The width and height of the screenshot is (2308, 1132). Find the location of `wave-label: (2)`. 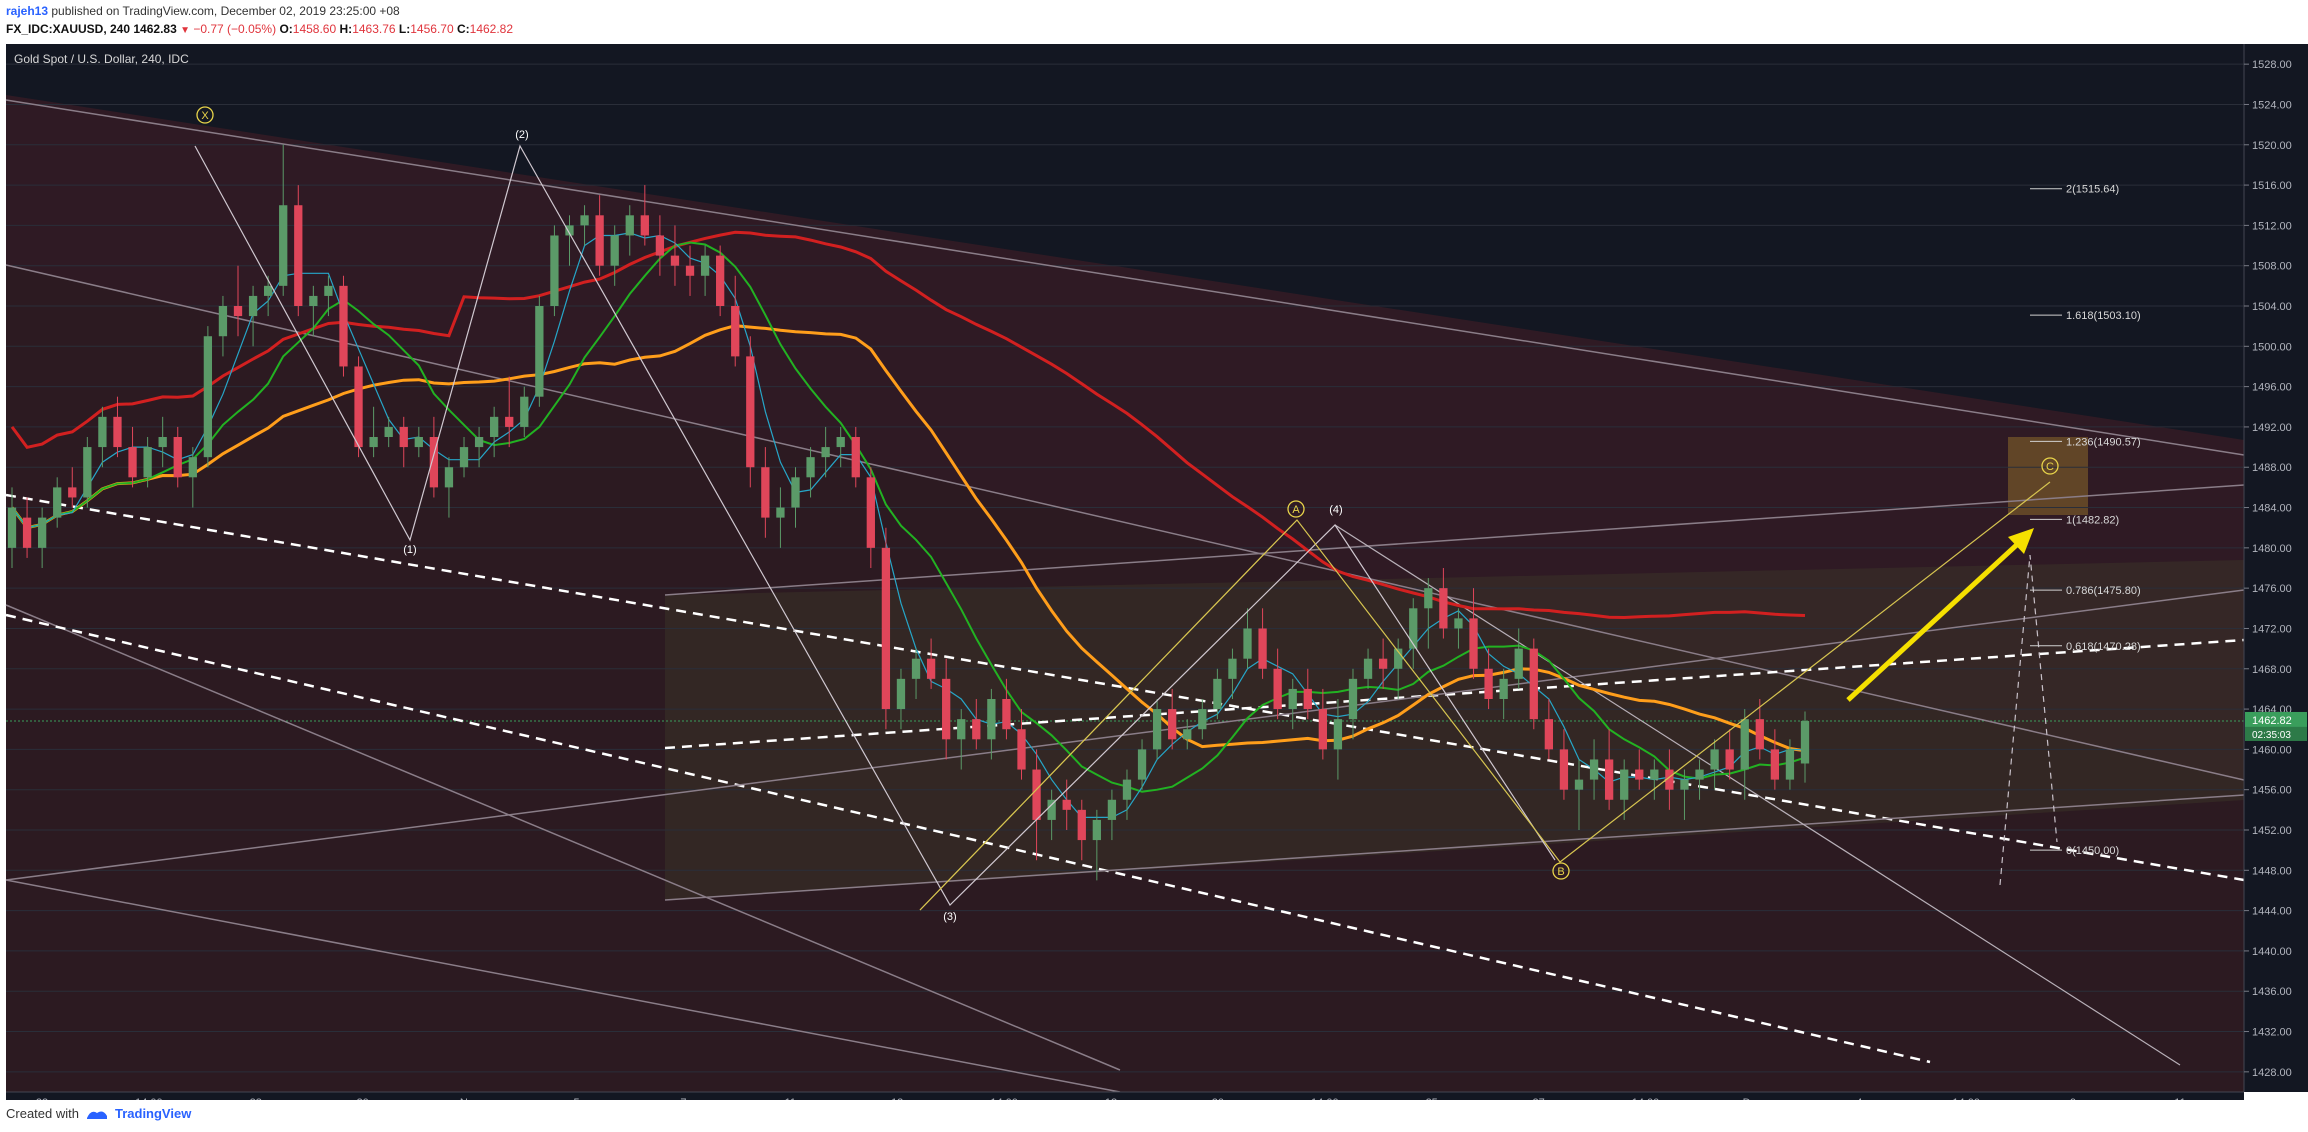

wave-label: (2) is located at coordinates (521, 135).